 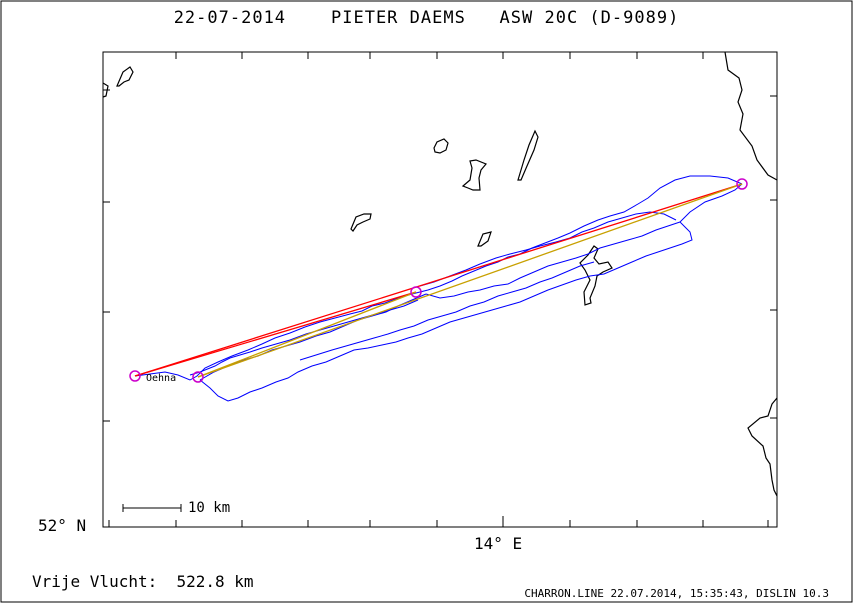 I want to click on distance-readout: Vrije Vlucht: 522.8 km, so click(x=143, y=581).